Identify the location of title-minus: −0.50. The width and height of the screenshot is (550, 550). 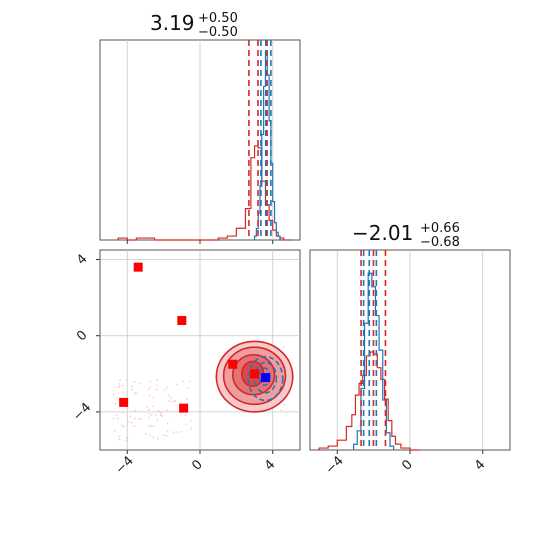
(218, 32).